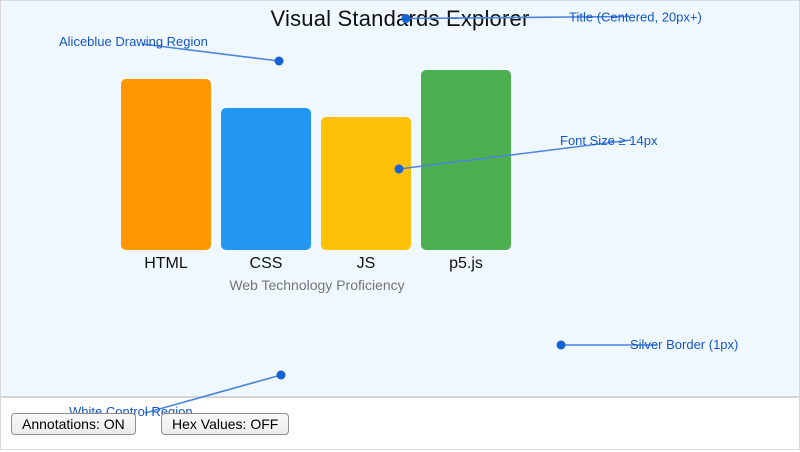 The width and height of the screenshot is (800, 452). I want to click on annotations-toggle-button: Annotations: ON, so click(73, 424).